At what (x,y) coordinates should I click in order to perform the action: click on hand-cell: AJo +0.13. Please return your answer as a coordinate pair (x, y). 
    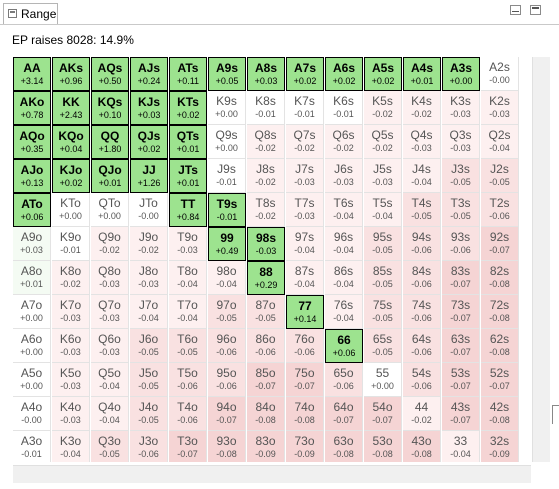
    Looking at the image, I should click on (32, 176).